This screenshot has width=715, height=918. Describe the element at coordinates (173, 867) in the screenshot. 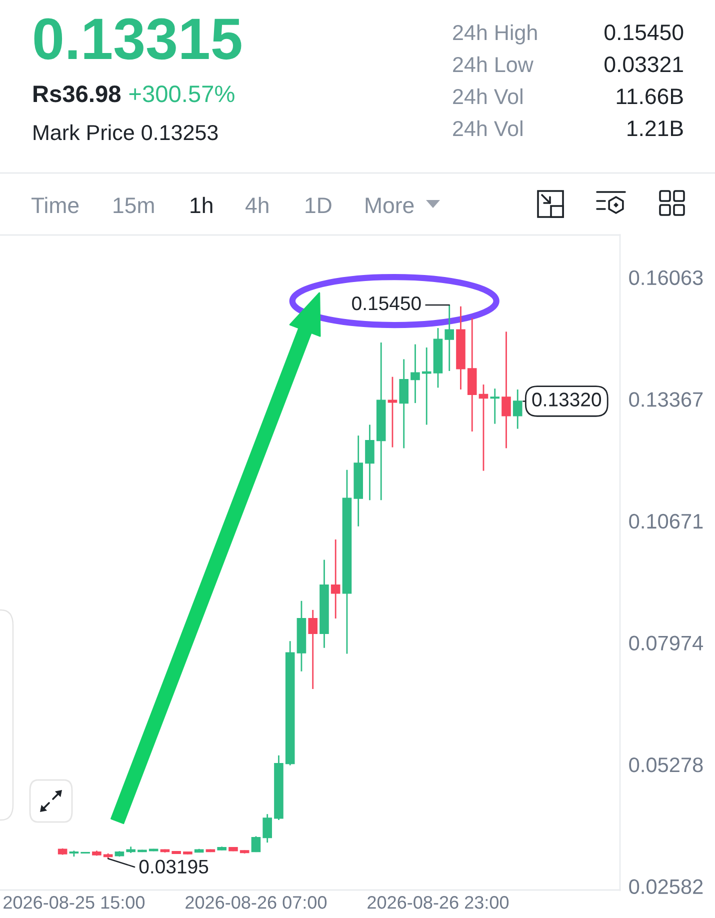

I see `annotation: 0.03195` at that location.